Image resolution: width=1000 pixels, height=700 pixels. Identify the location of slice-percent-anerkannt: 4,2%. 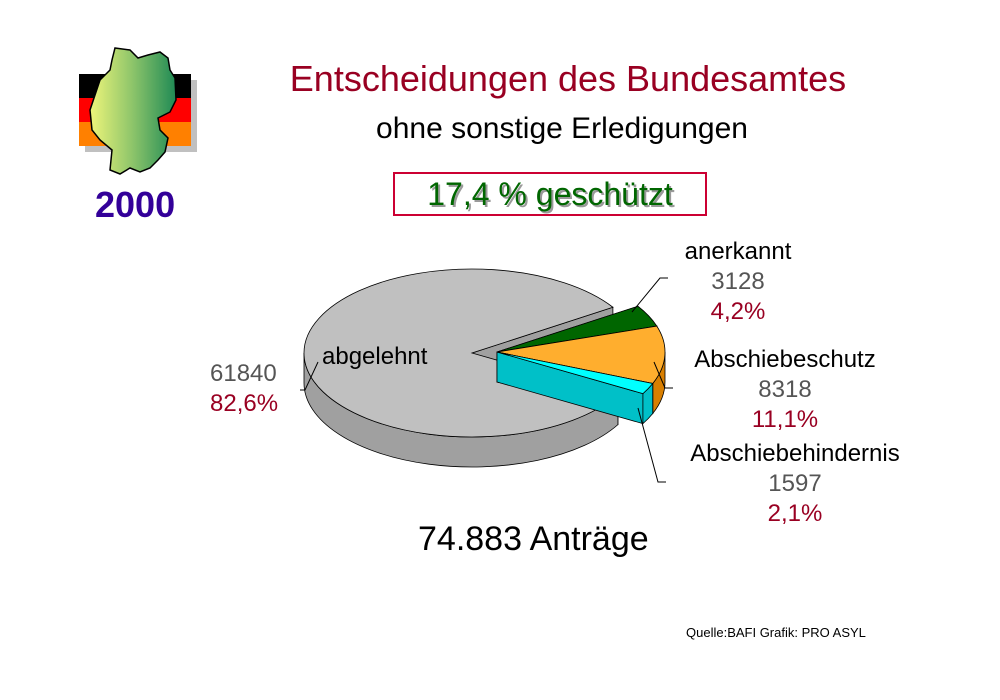
(738, 311).